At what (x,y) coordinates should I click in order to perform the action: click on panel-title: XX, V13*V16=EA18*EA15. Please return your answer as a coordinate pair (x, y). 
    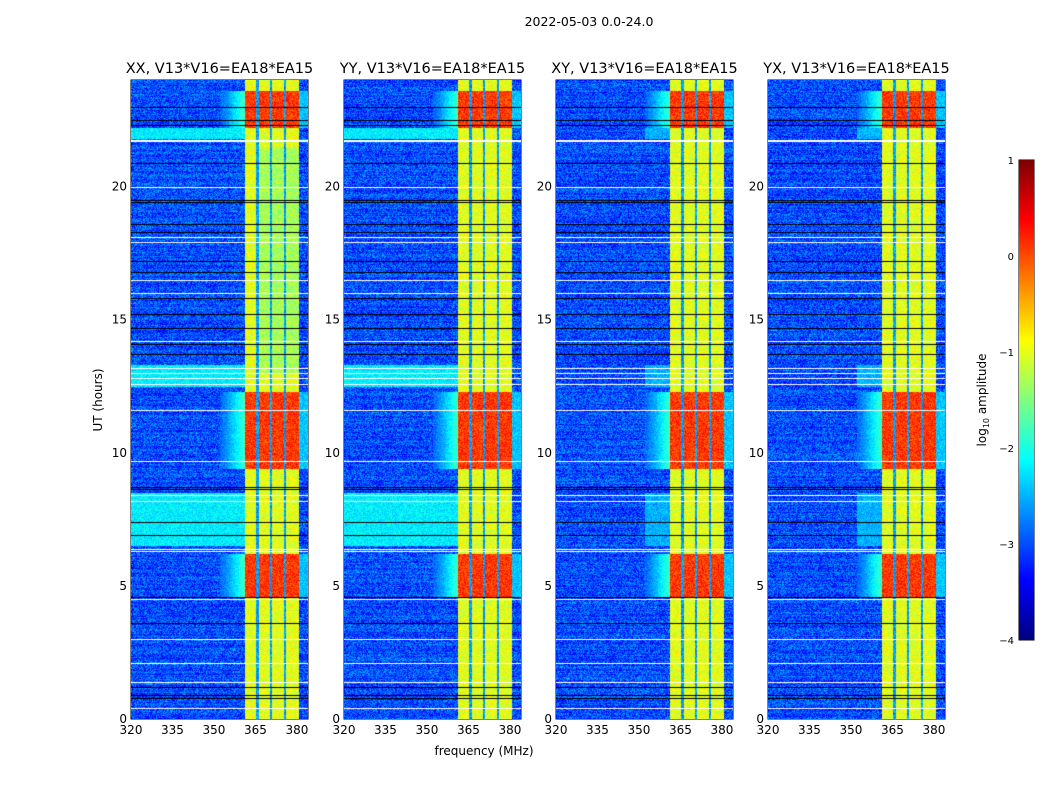
    Looking at the image, I should click on (220, 69).